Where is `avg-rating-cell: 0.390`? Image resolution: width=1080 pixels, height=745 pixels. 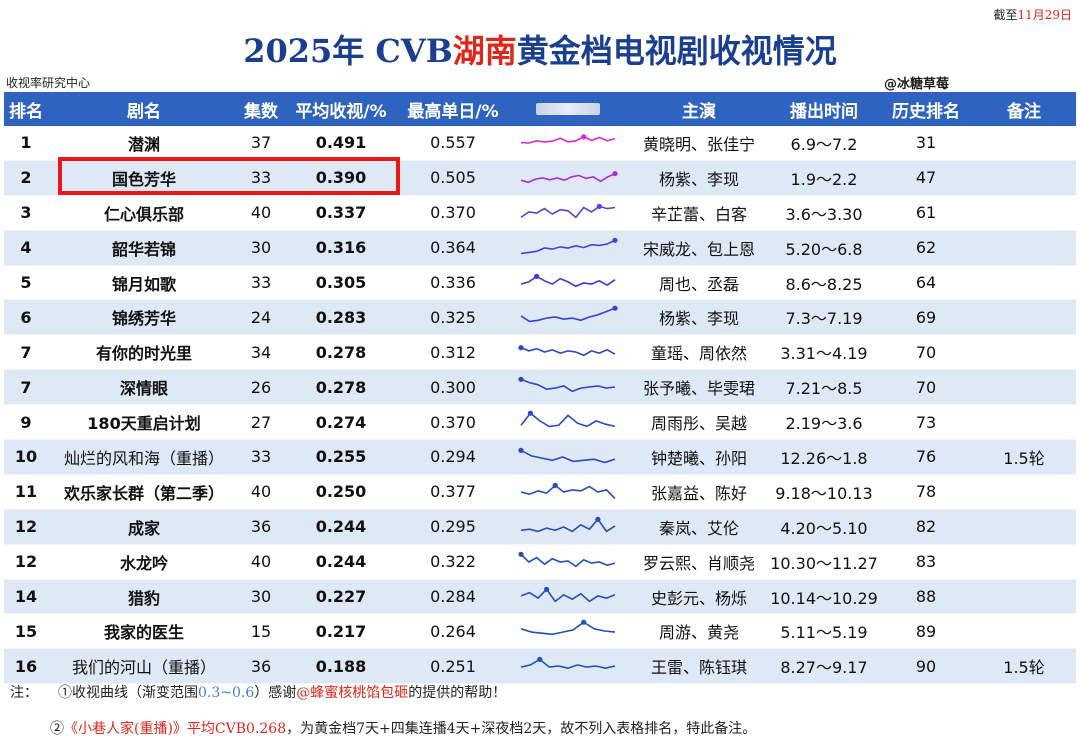 avg-rating-cell: 0.390 is located at coordinates (341, 178).